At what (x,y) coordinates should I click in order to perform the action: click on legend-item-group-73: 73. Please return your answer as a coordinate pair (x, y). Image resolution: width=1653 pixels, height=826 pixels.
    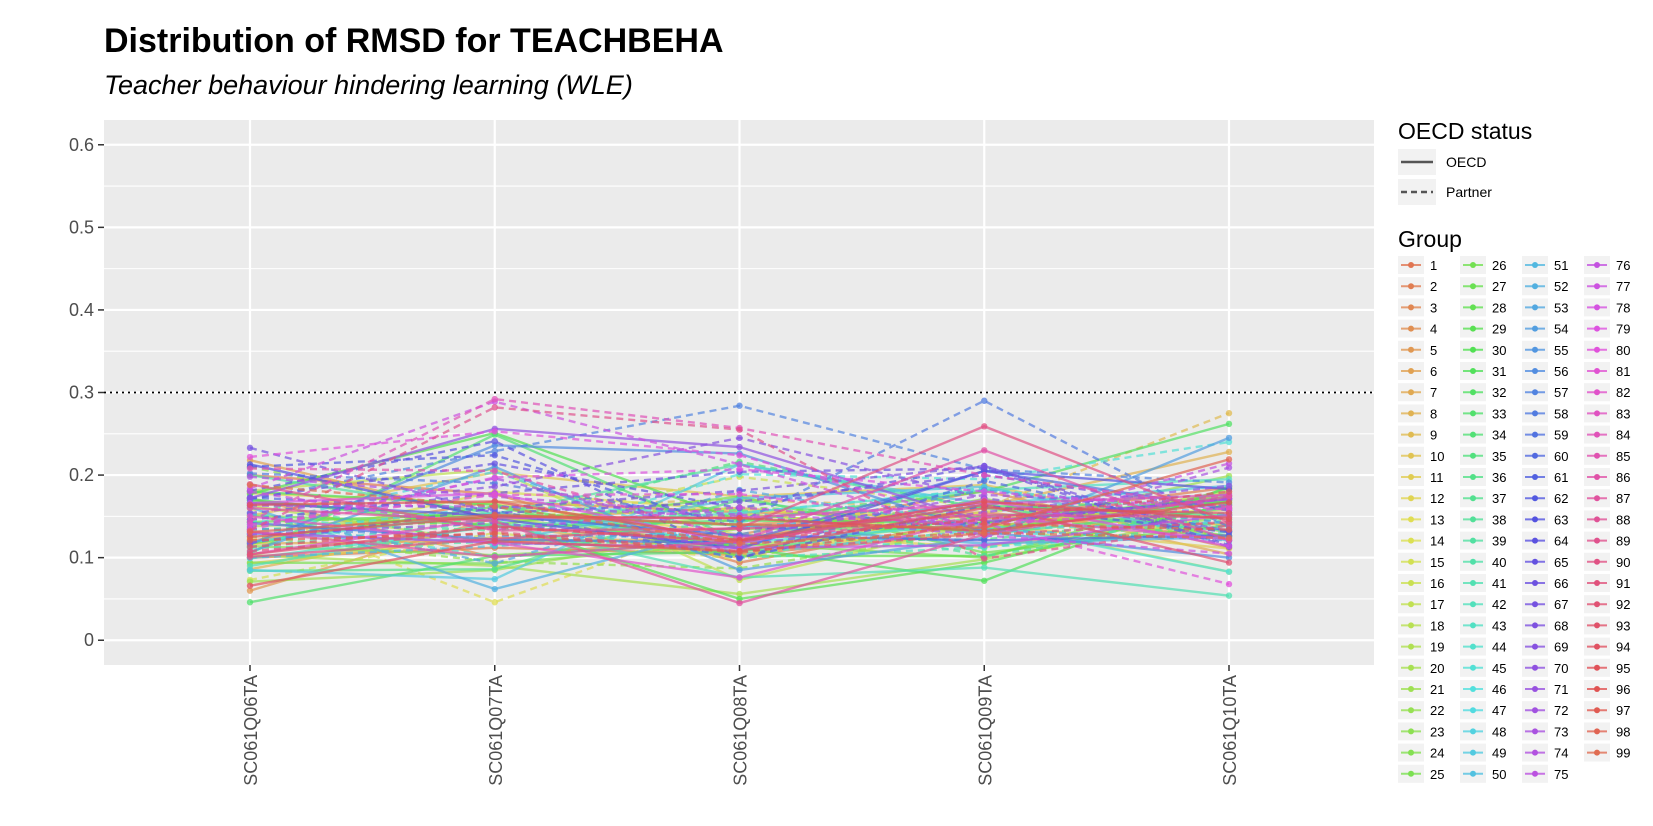
    Looking at the image, I should click on (1545, 731).